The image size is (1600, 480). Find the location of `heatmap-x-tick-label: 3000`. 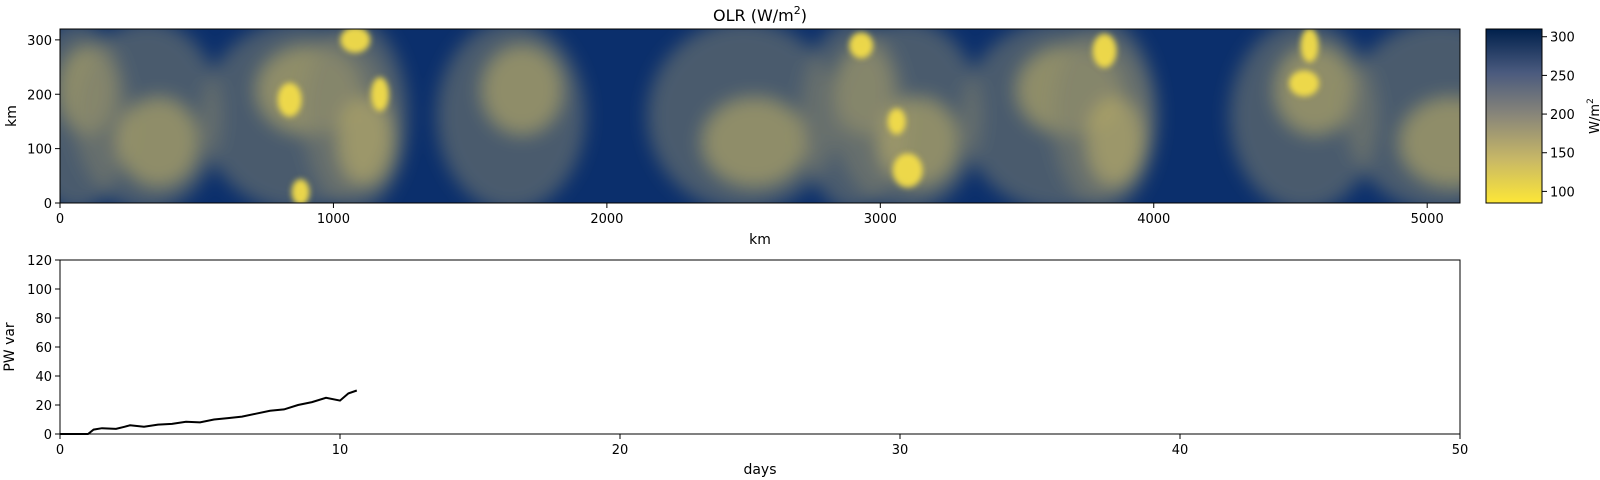

heatmap-x-tick-label: 3000 is located at coordinates (880, 219).